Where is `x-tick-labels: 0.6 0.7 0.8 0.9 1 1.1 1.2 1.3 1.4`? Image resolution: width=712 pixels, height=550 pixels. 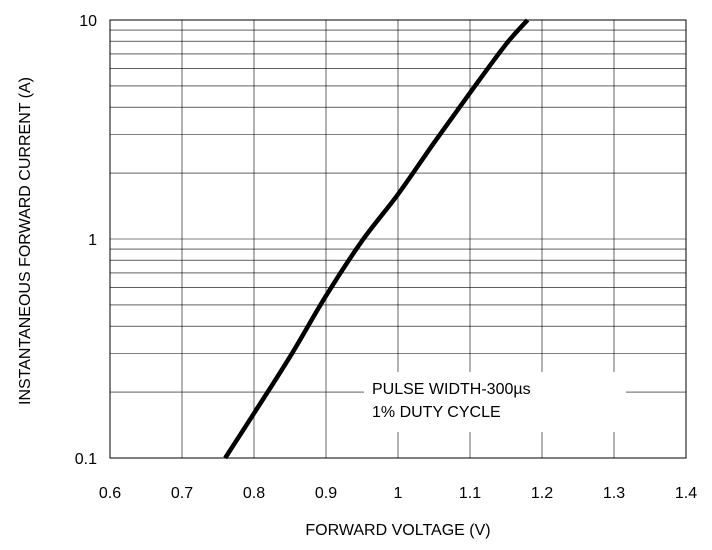
x-tick-labels: 0.6 0.7 0.8 0.9 1 1.1 1.2 1.3 1.4 is located at coordinates (398, 493).